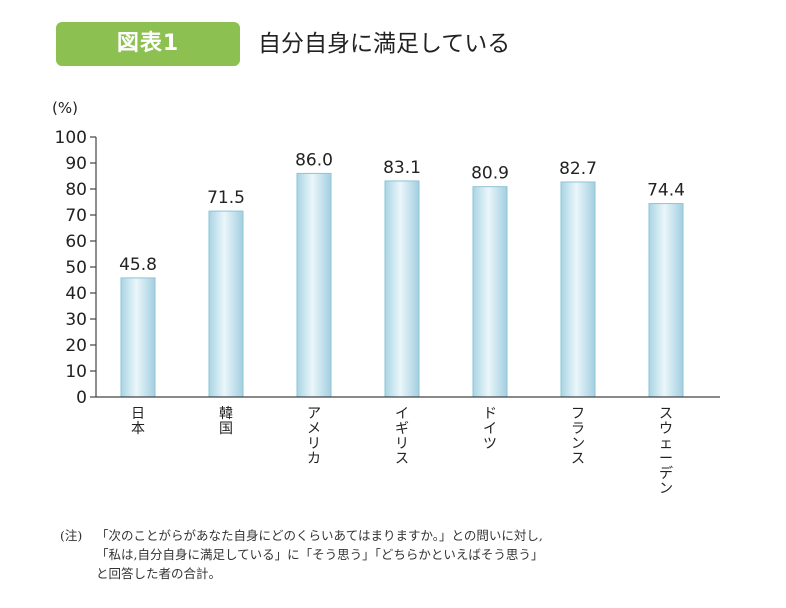 Image resolution: width=786 pixels, height=608 pixels. I want to click on category-labels: 日本 韓国 アメリカ イギリス ドイツ フランス スウェーデン, so click(402, 451).